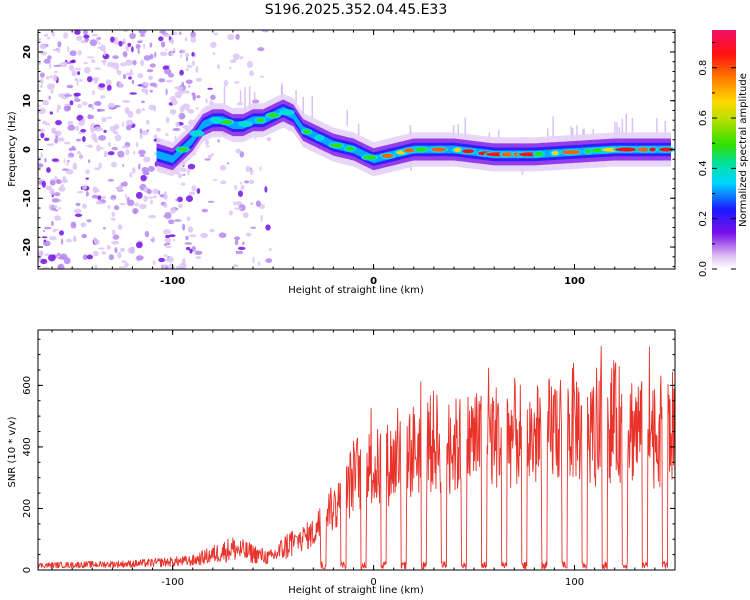 The image size is (750, 600). I want to click on snr-x-tick-label: 100, so click(574, 582).